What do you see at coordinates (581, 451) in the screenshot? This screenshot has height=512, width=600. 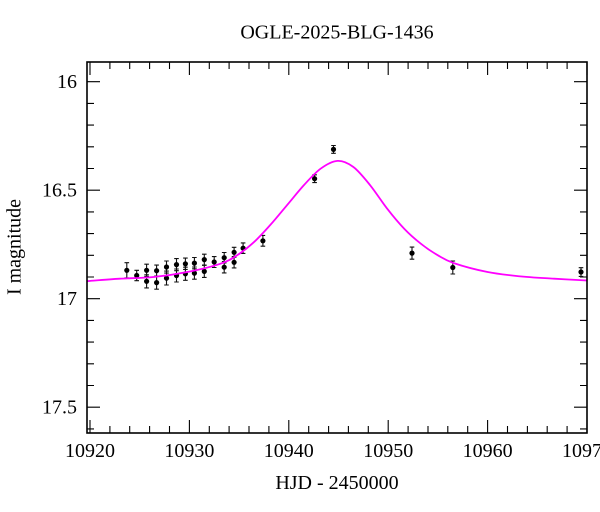 I see `x-tick-label: 10970` at bounding box center [581, 451].